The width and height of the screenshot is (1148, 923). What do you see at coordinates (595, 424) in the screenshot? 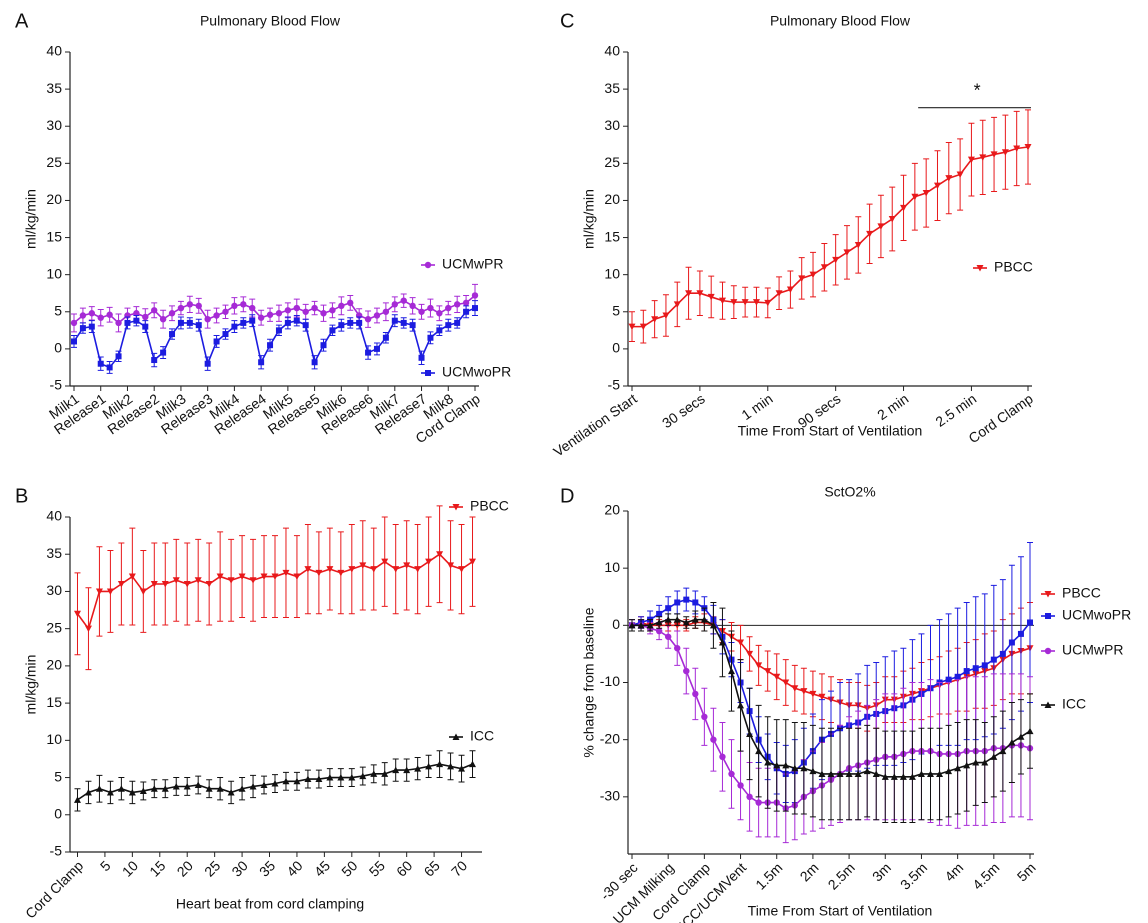
I see `x-tick-label: Ventilation Start` at bounding box center [595, 424].